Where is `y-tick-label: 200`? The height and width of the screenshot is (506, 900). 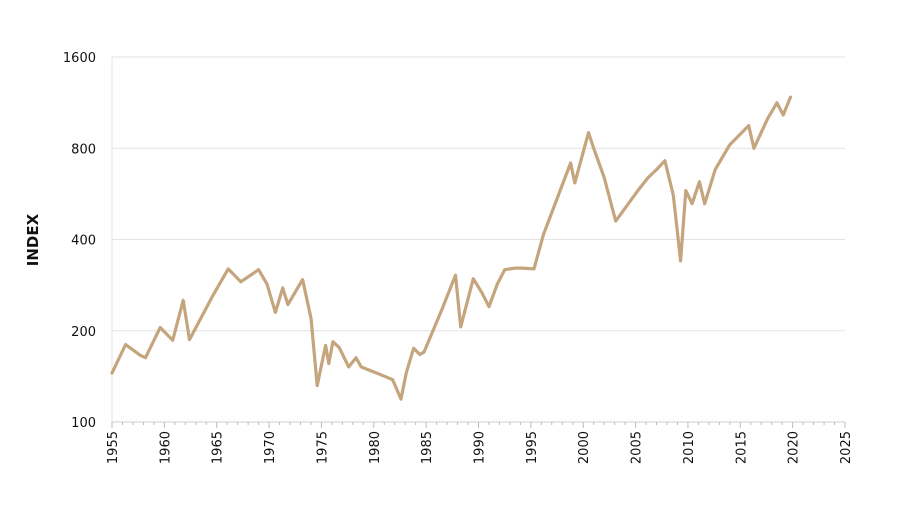
y-tick-label: 200 is located at coordinates (83, 332).